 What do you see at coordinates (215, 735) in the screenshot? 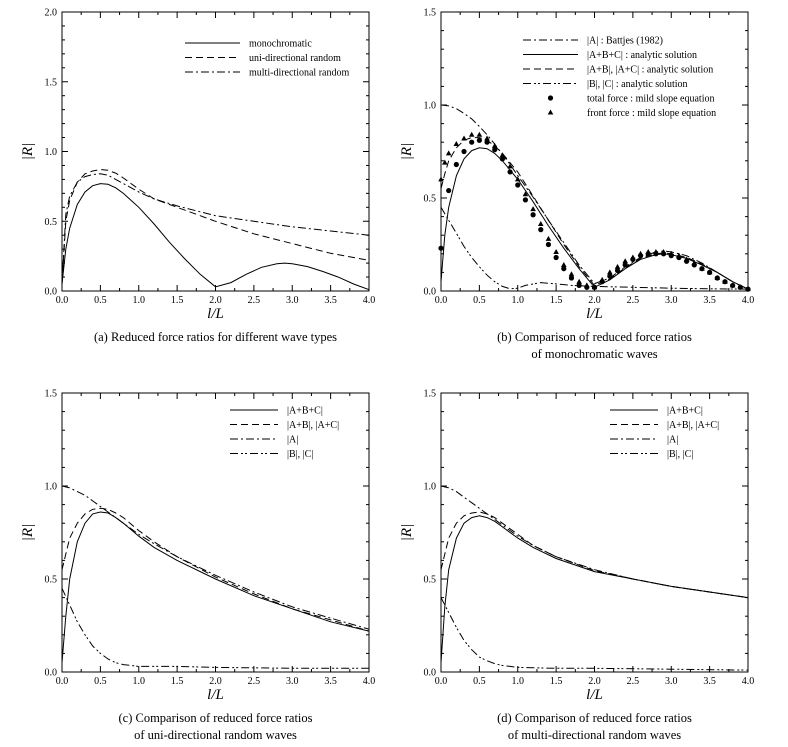
I see `figure-caption: of uni-directional random waves` at bounding box center [215, 735].